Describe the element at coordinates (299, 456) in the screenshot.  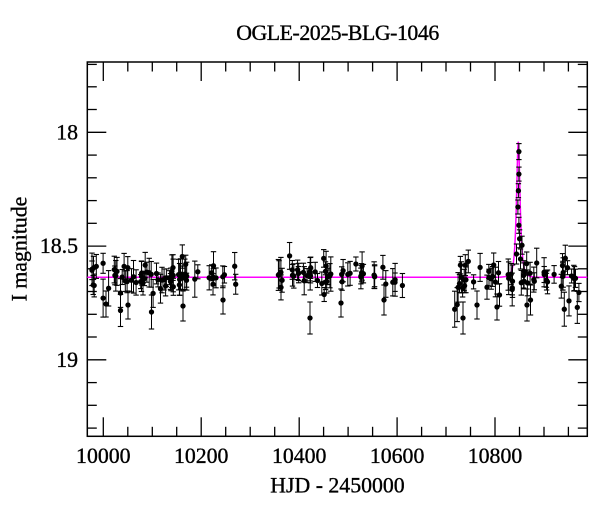
I see `svg-text: 10400` at that location.